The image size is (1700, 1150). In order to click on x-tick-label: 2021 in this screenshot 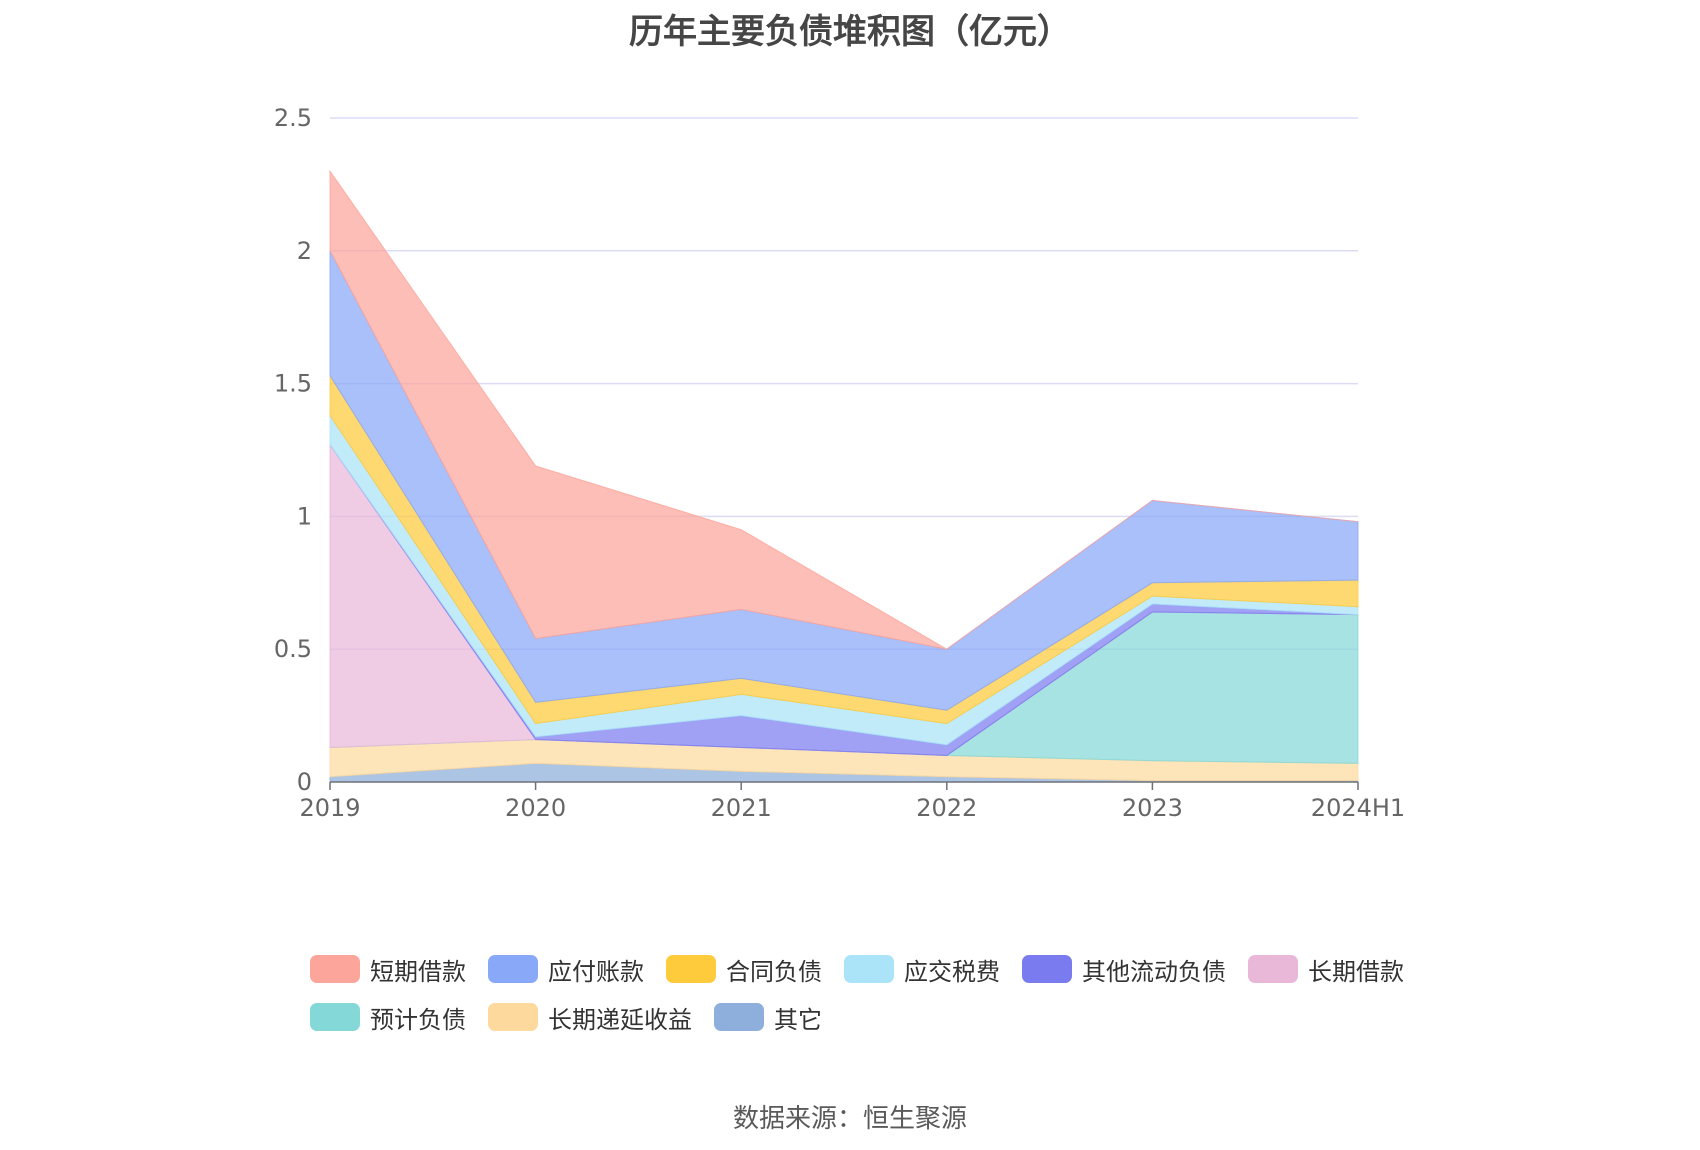, I will do `click(741, 808)`.